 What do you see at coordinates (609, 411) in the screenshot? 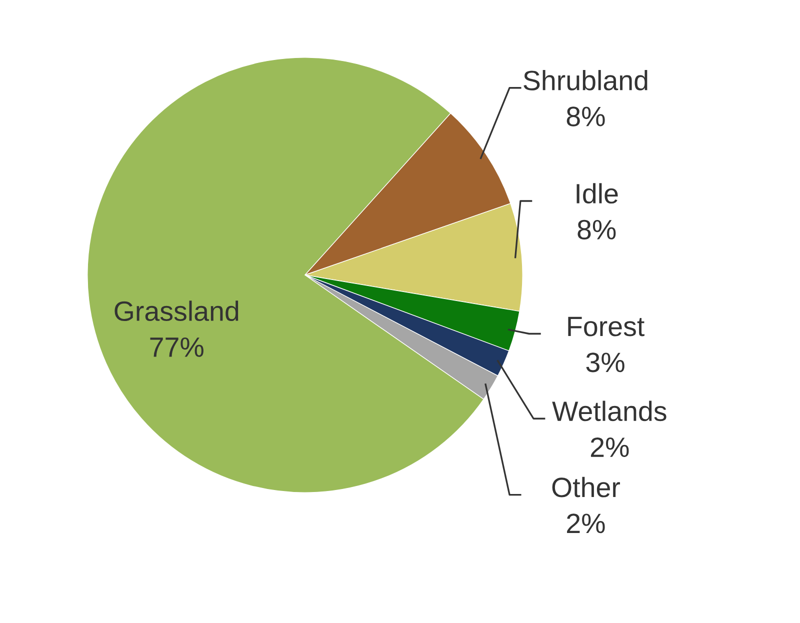
I see `slice-label: Wetlands` at bounding box center [609, 411].